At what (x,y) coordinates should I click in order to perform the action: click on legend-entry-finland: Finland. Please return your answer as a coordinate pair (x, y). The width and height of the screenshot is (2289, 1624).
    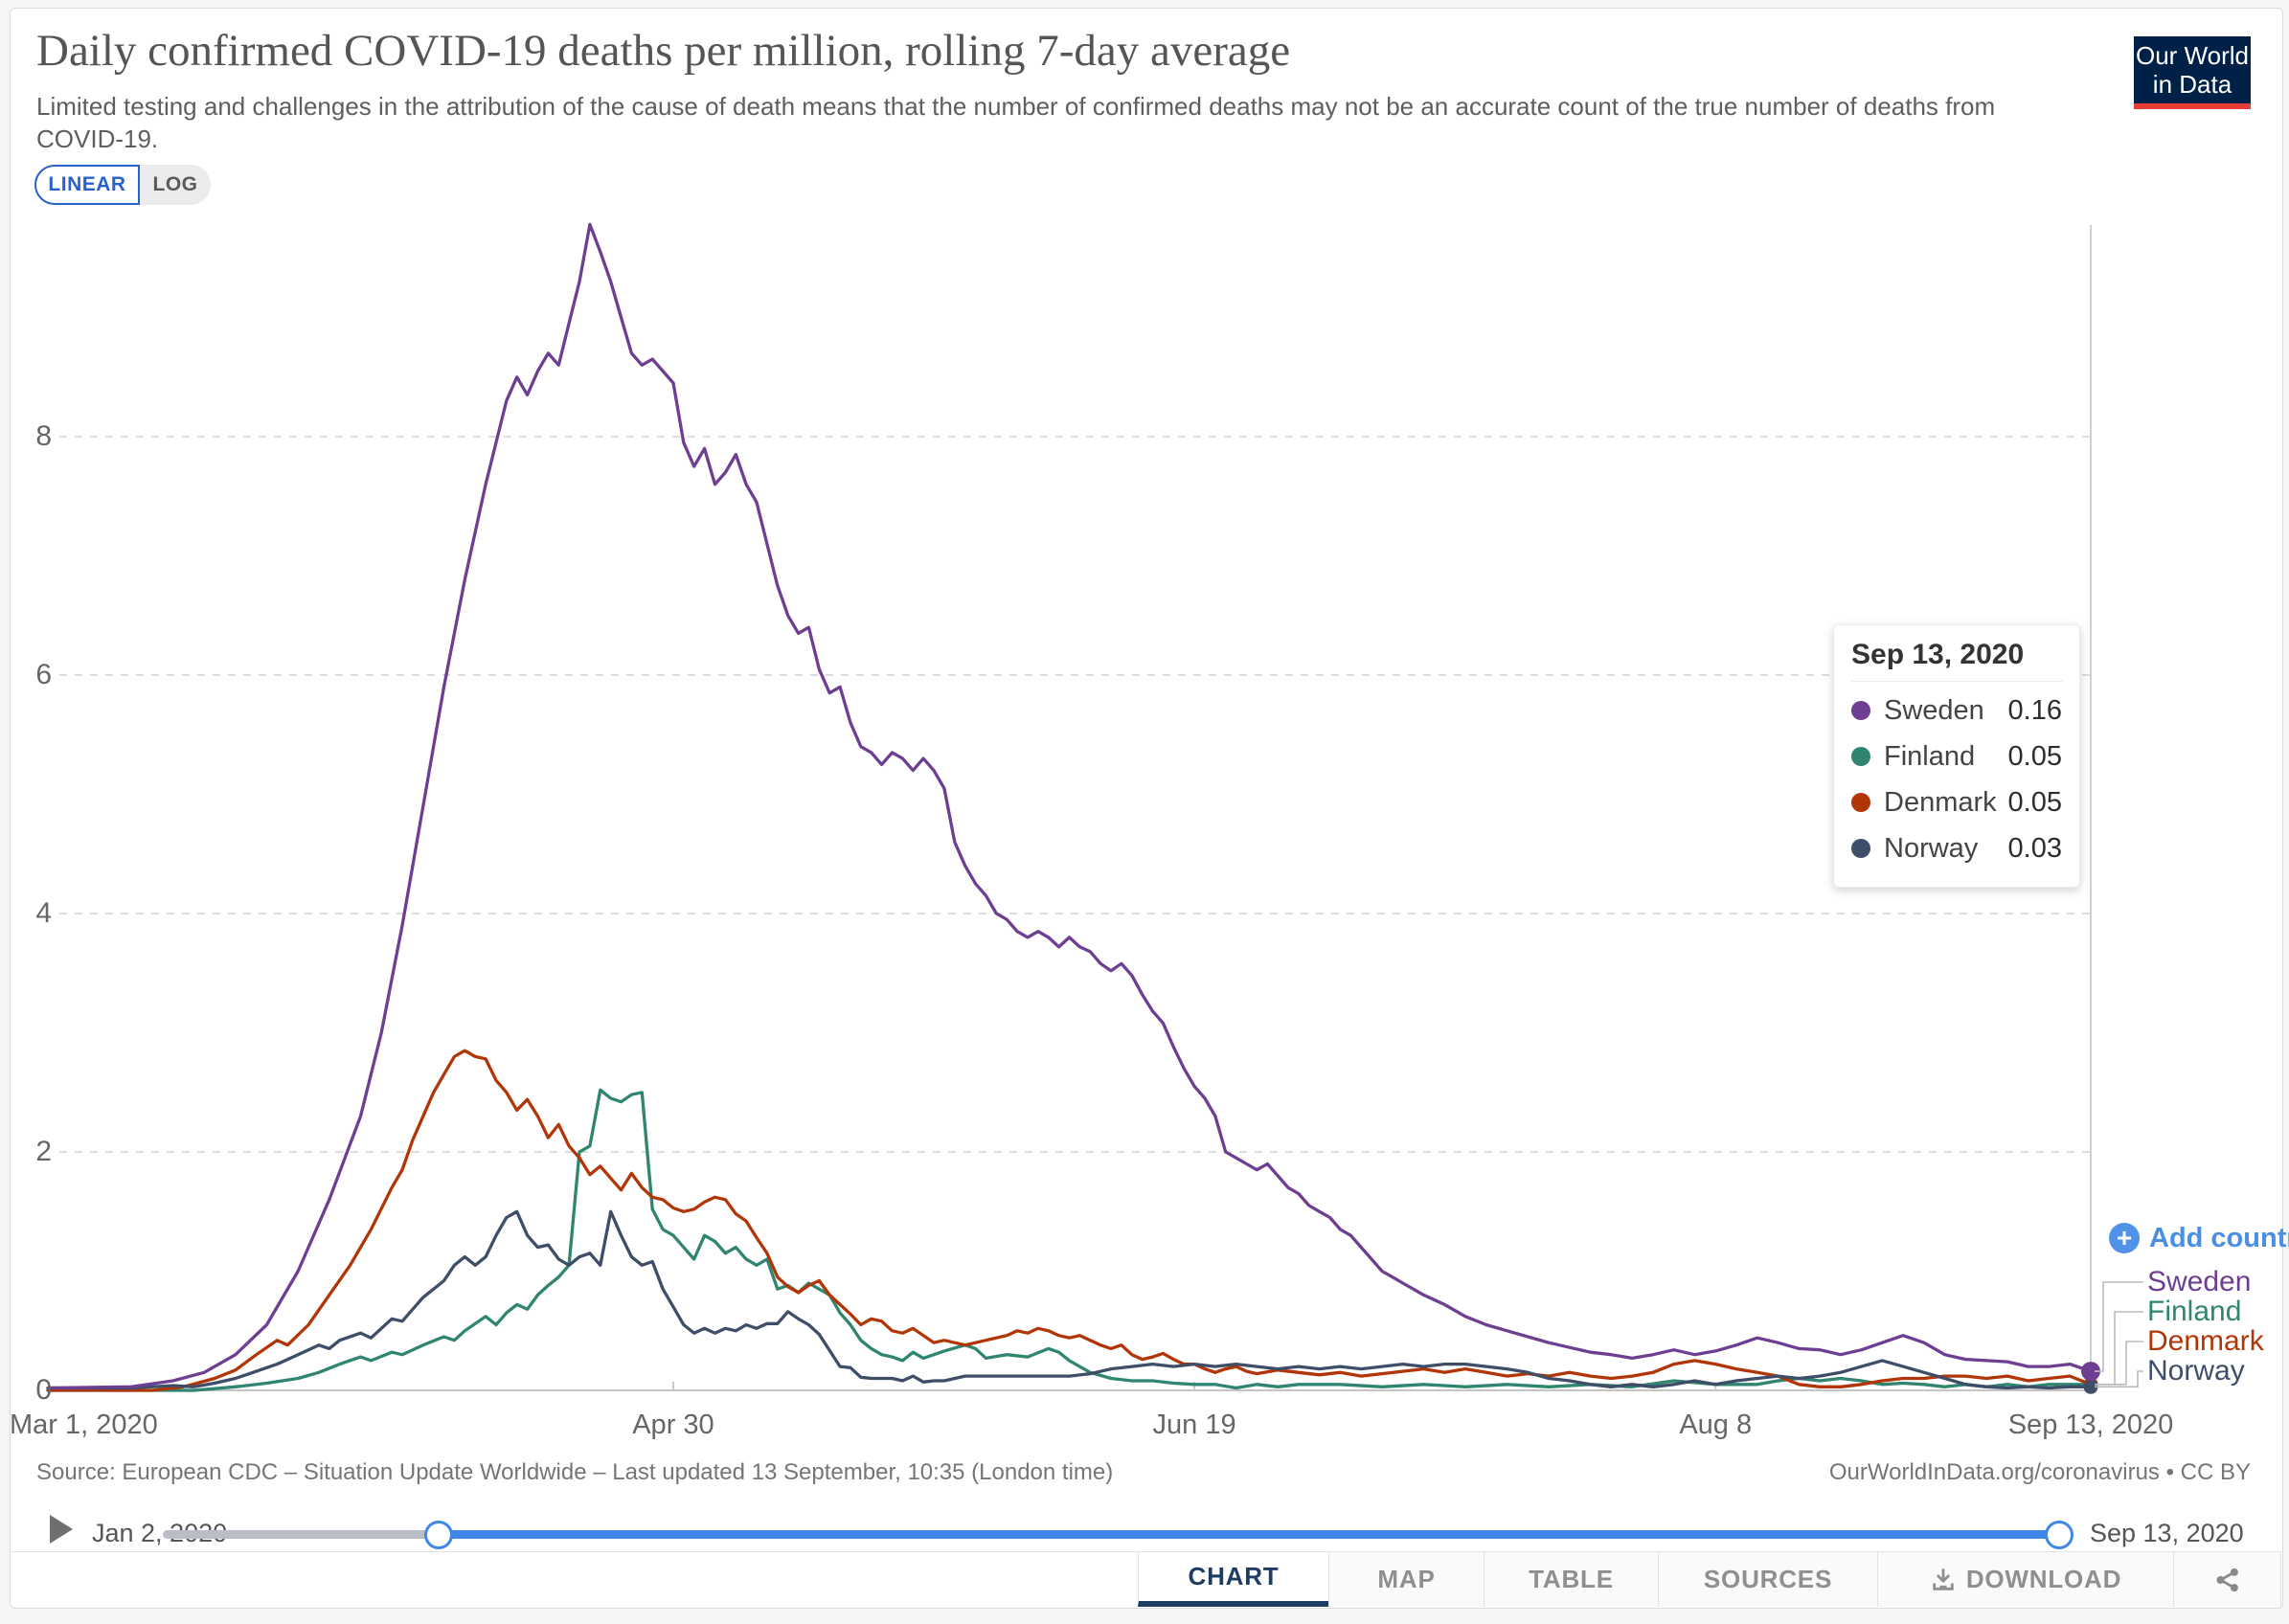
    Looking at the image, I should click on (2195, 1311).